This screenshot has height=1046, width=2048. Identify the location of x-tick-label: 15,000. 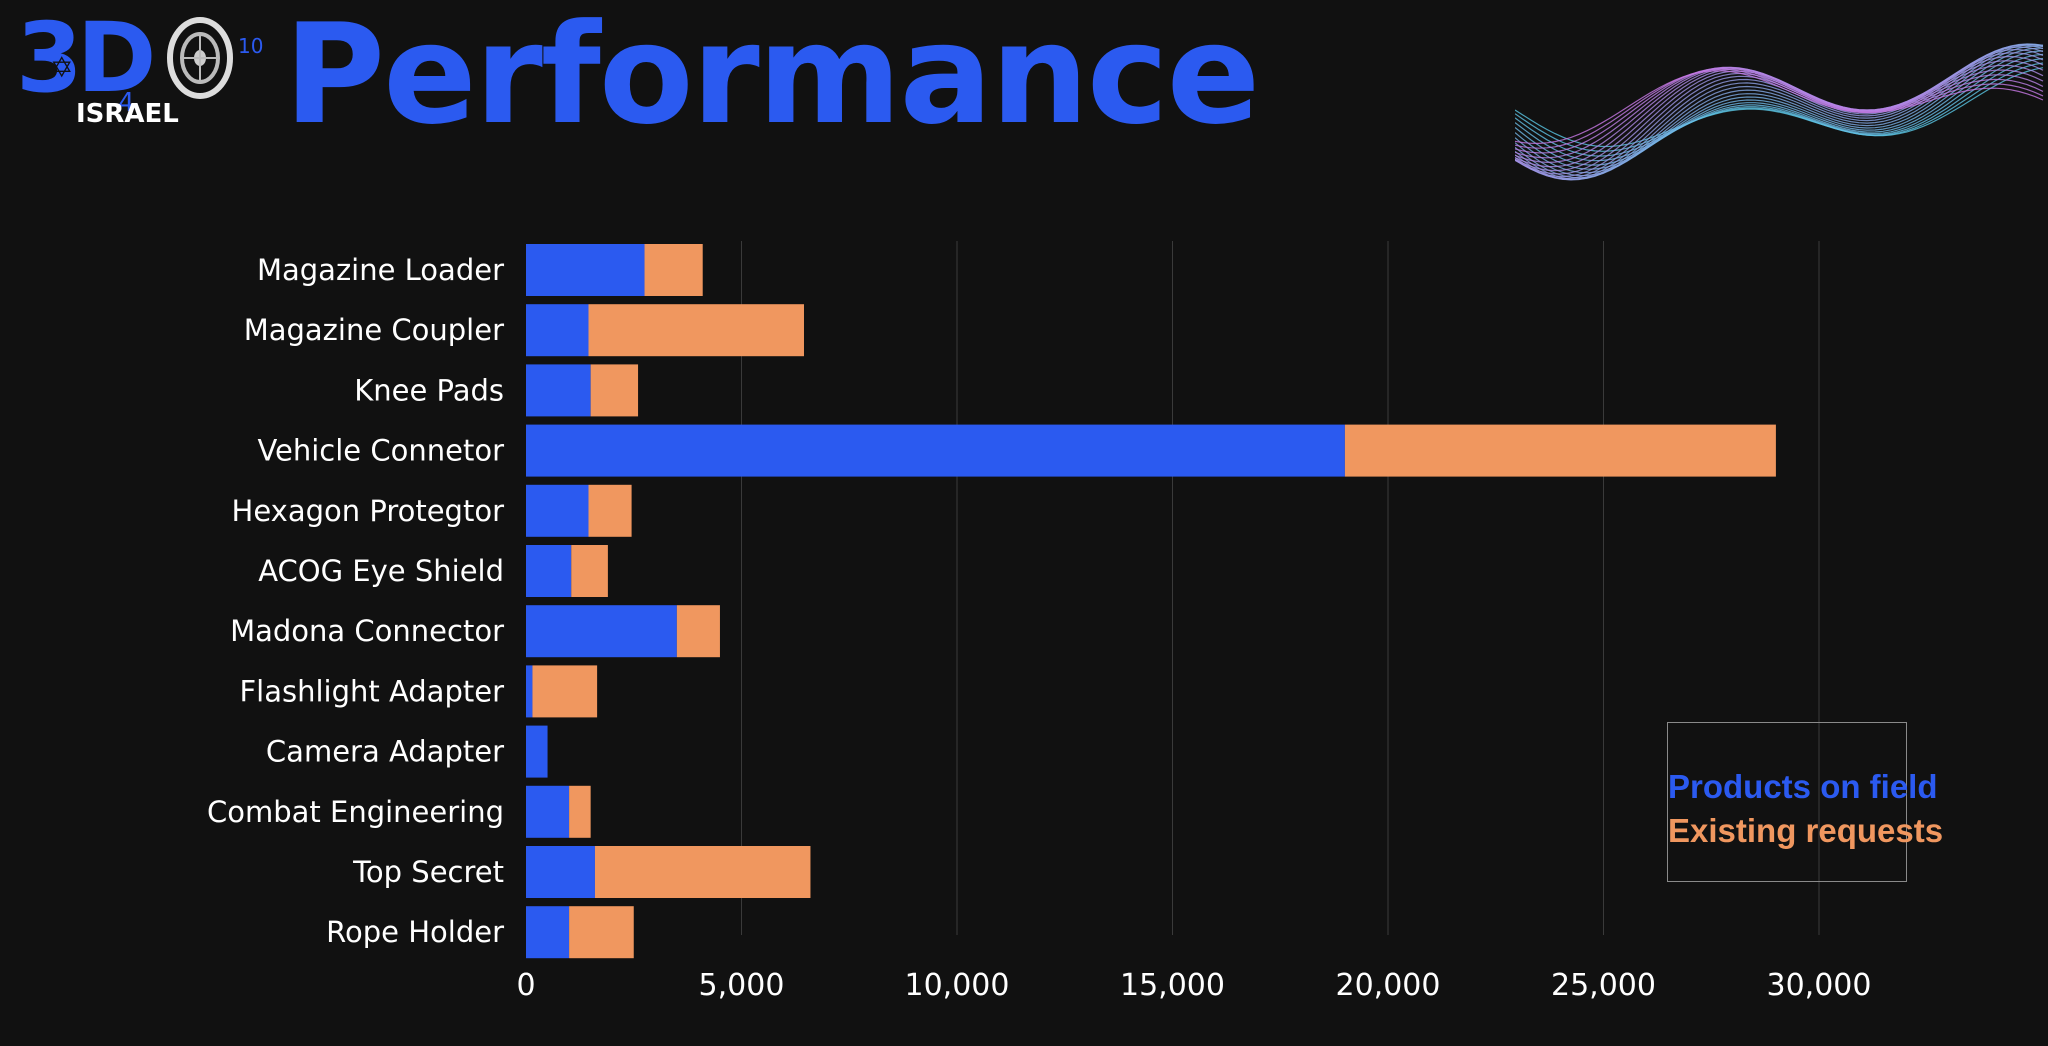
(1172, 985).